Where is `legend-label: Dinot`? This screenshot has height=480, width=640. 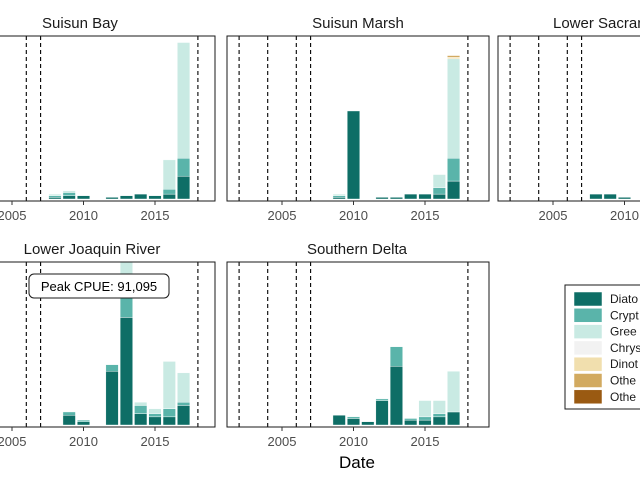
legend-label: Dinot is located at coordinates (624, 364).